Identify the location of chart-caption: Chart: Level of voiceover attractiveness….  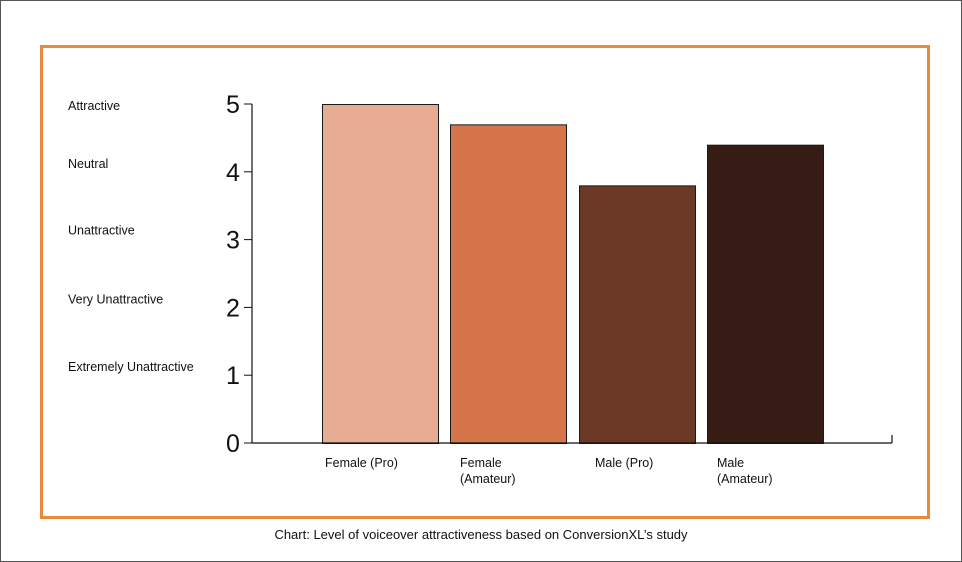
(481, 534).